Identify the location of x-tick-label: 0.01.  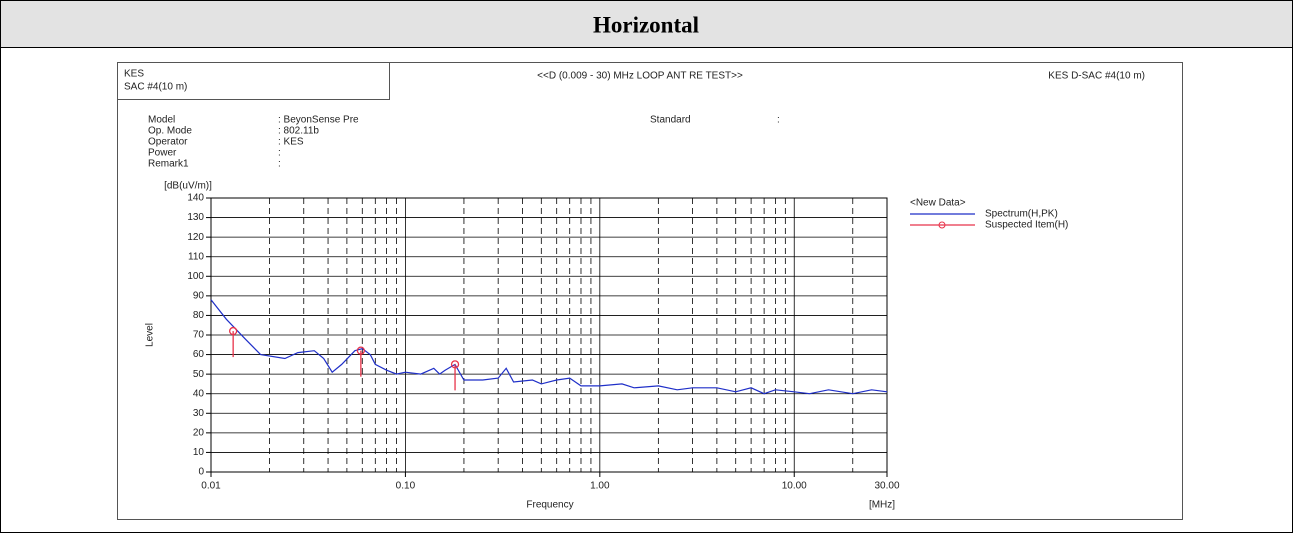
(211, 486).